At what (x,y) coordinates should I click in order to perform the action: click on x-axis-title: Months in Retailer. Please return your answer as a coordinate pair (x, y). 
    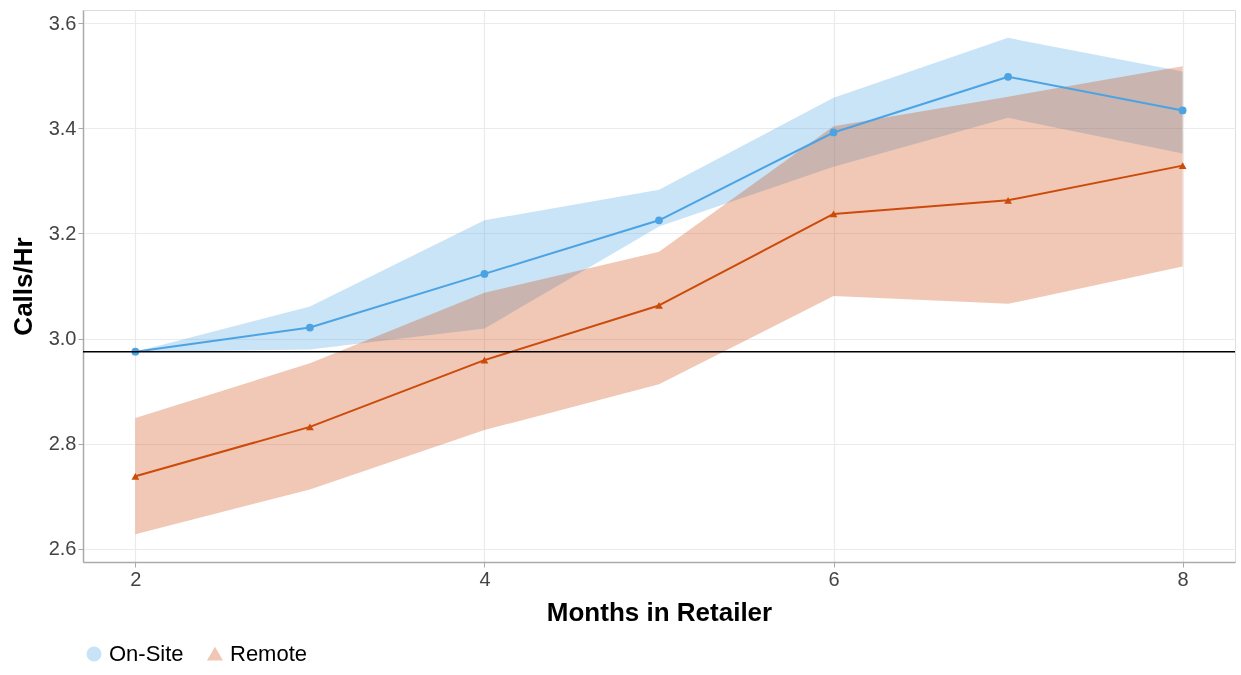
    Looking at the image, I should click on (659, 611).